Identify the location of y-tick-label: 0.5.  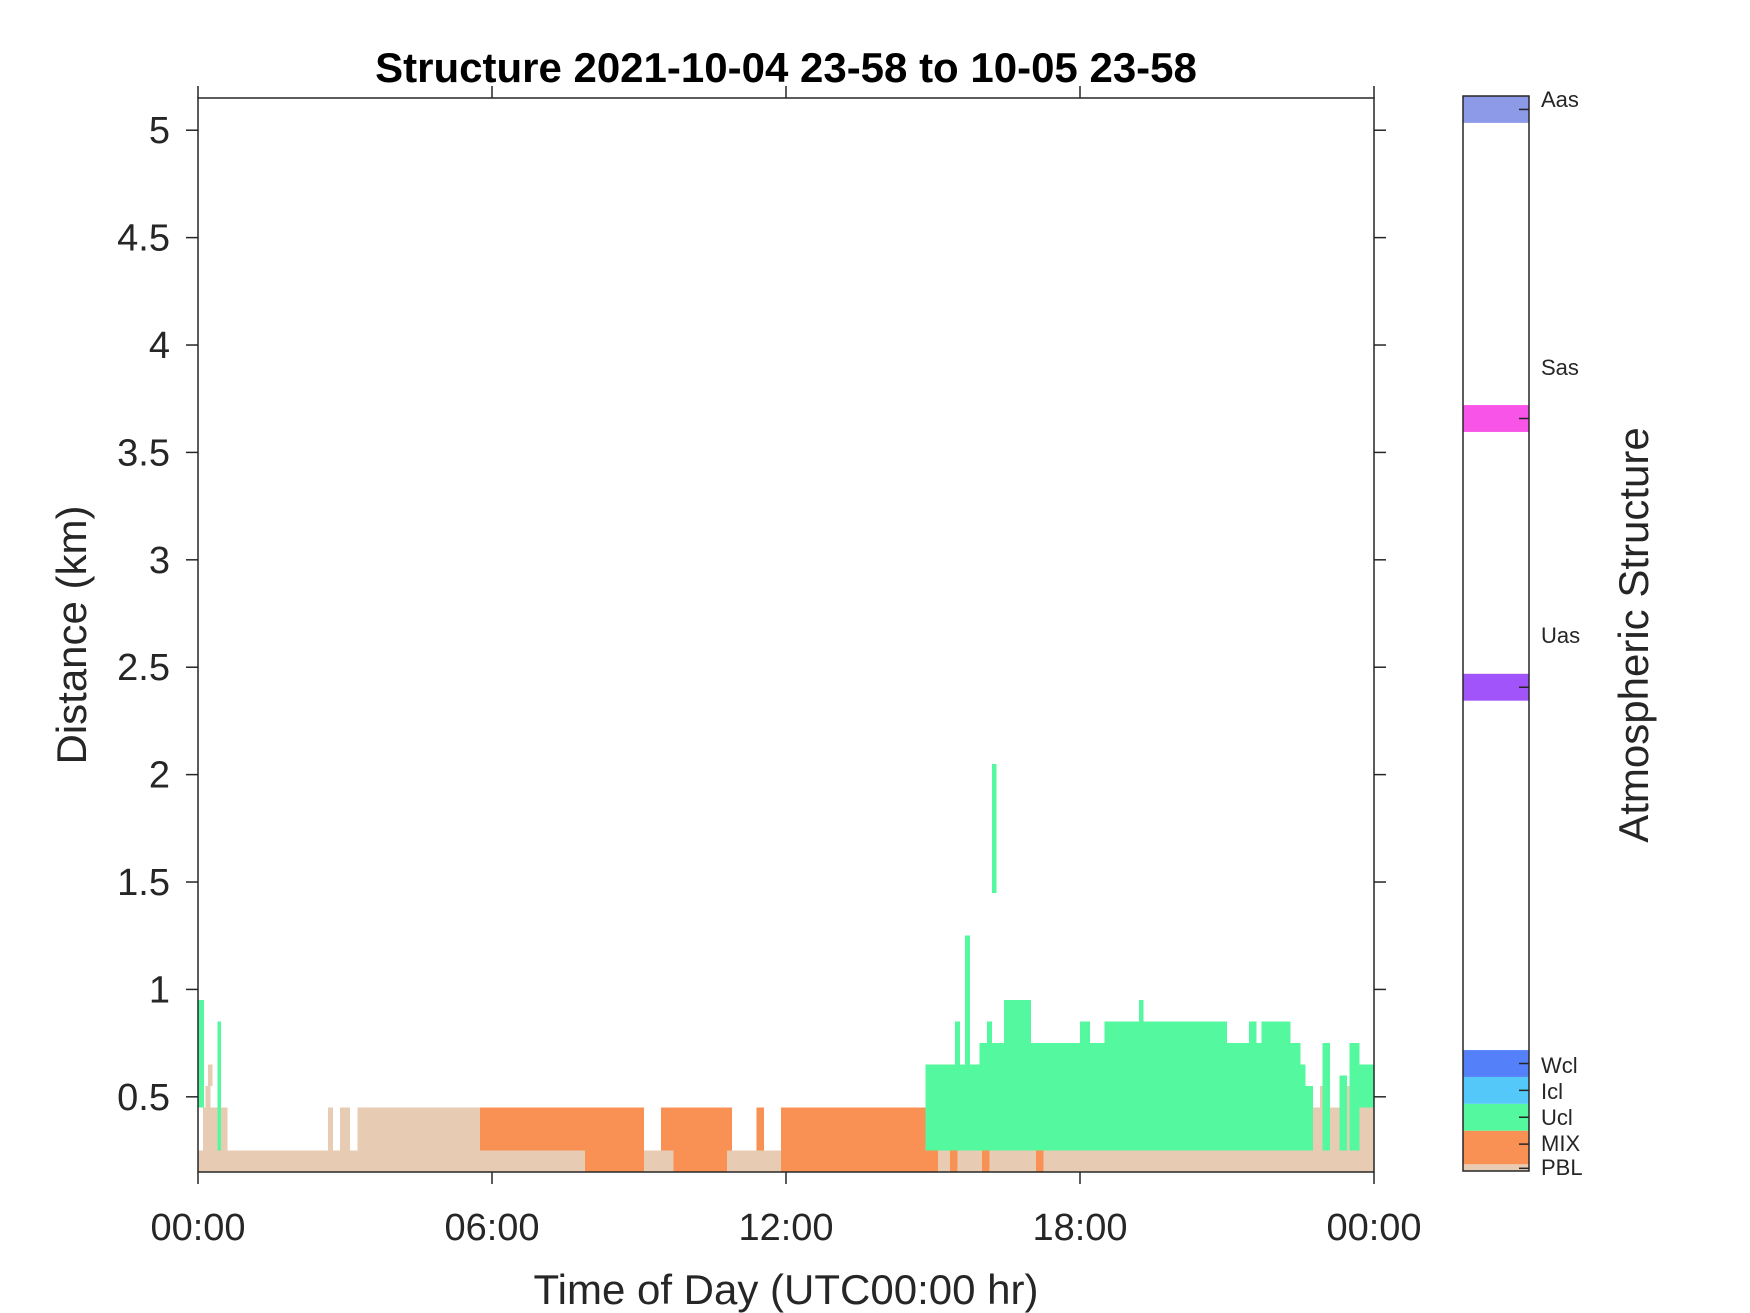
(143, 1098).